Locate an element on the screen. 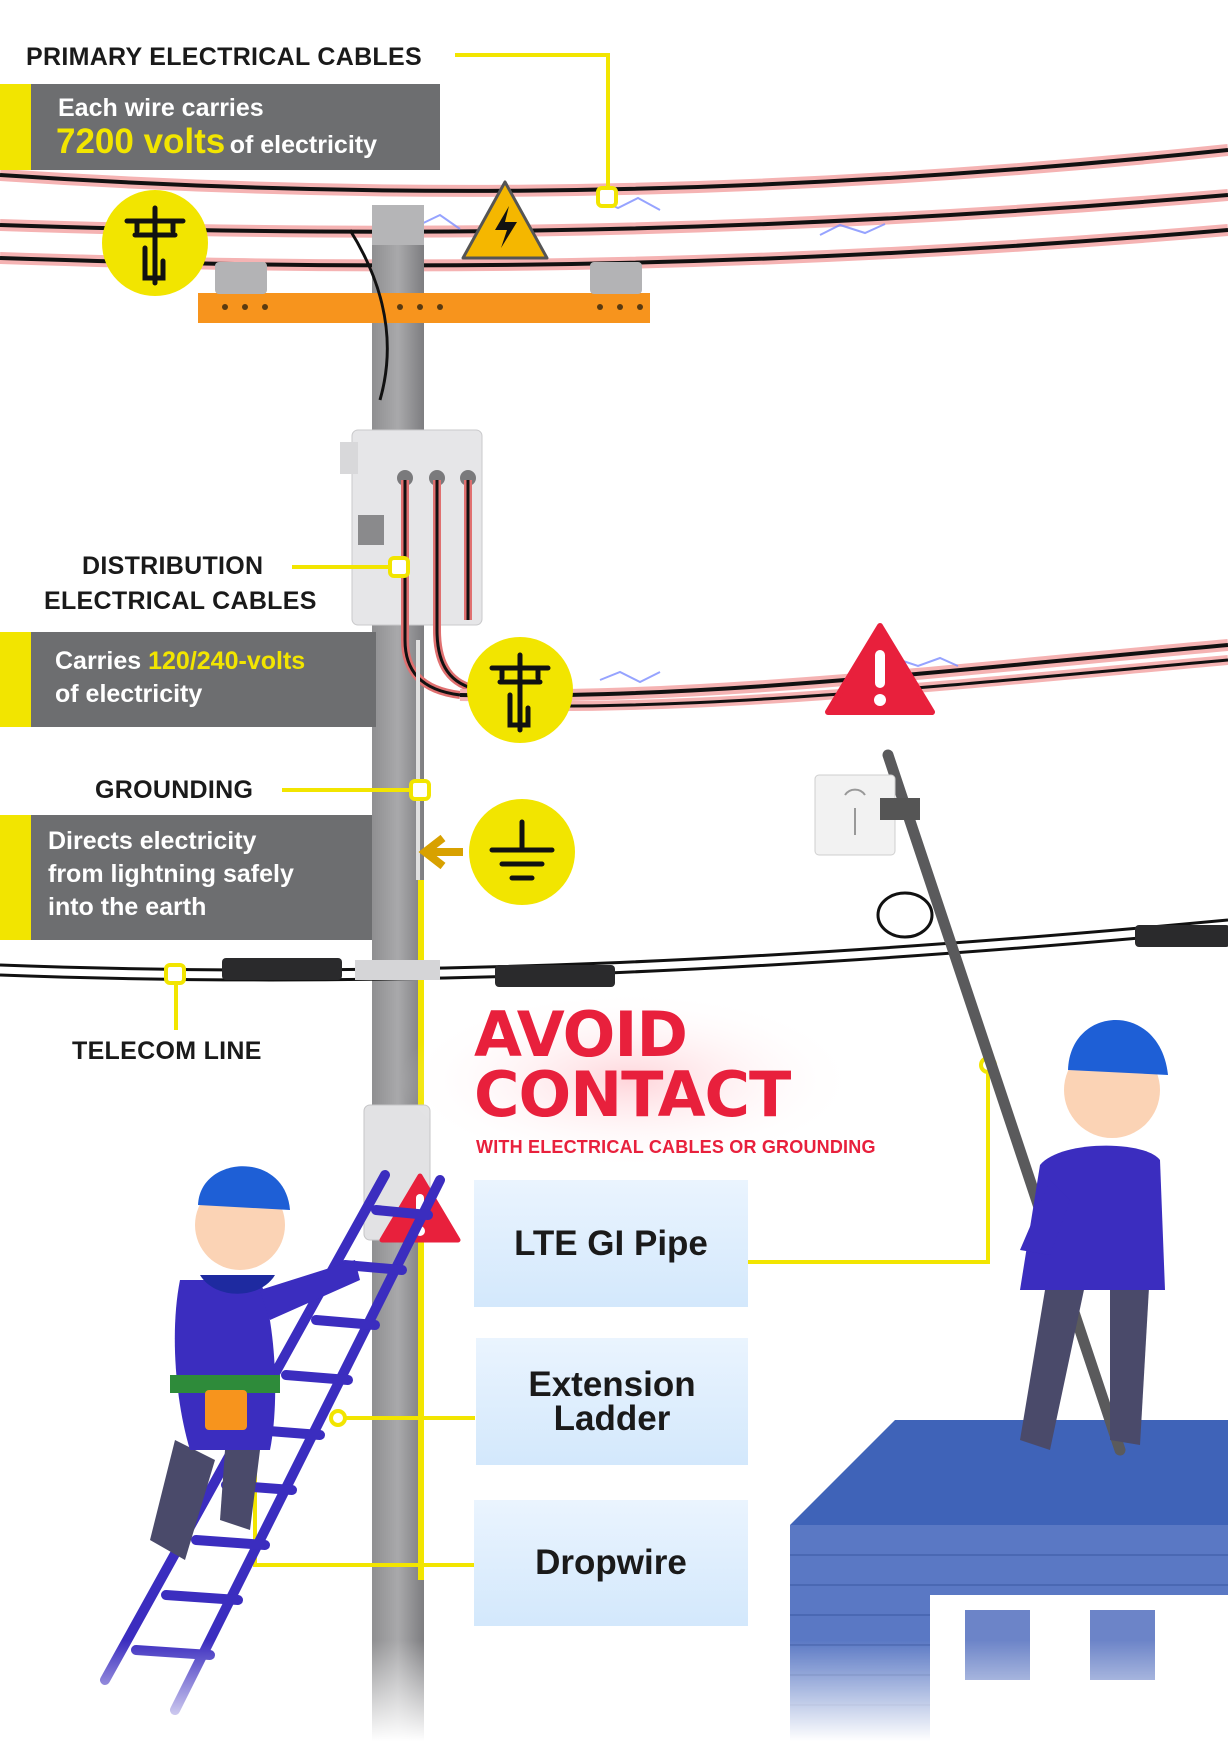 The height and width of the screenshot is (1741, 1228). high-voltage-icon is located at coordinates (505, 220).